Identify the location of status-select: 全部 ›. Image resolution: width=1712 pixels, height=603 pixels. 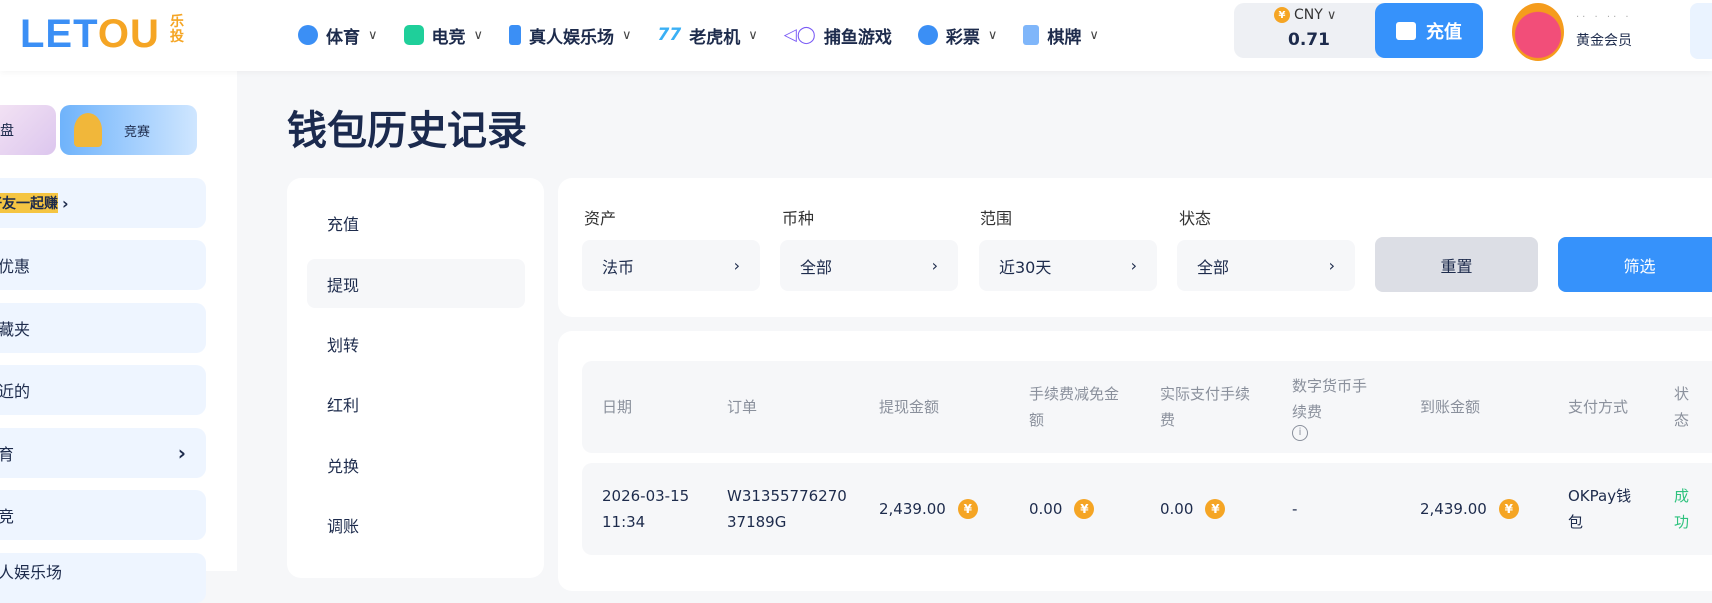
(1266, 265).